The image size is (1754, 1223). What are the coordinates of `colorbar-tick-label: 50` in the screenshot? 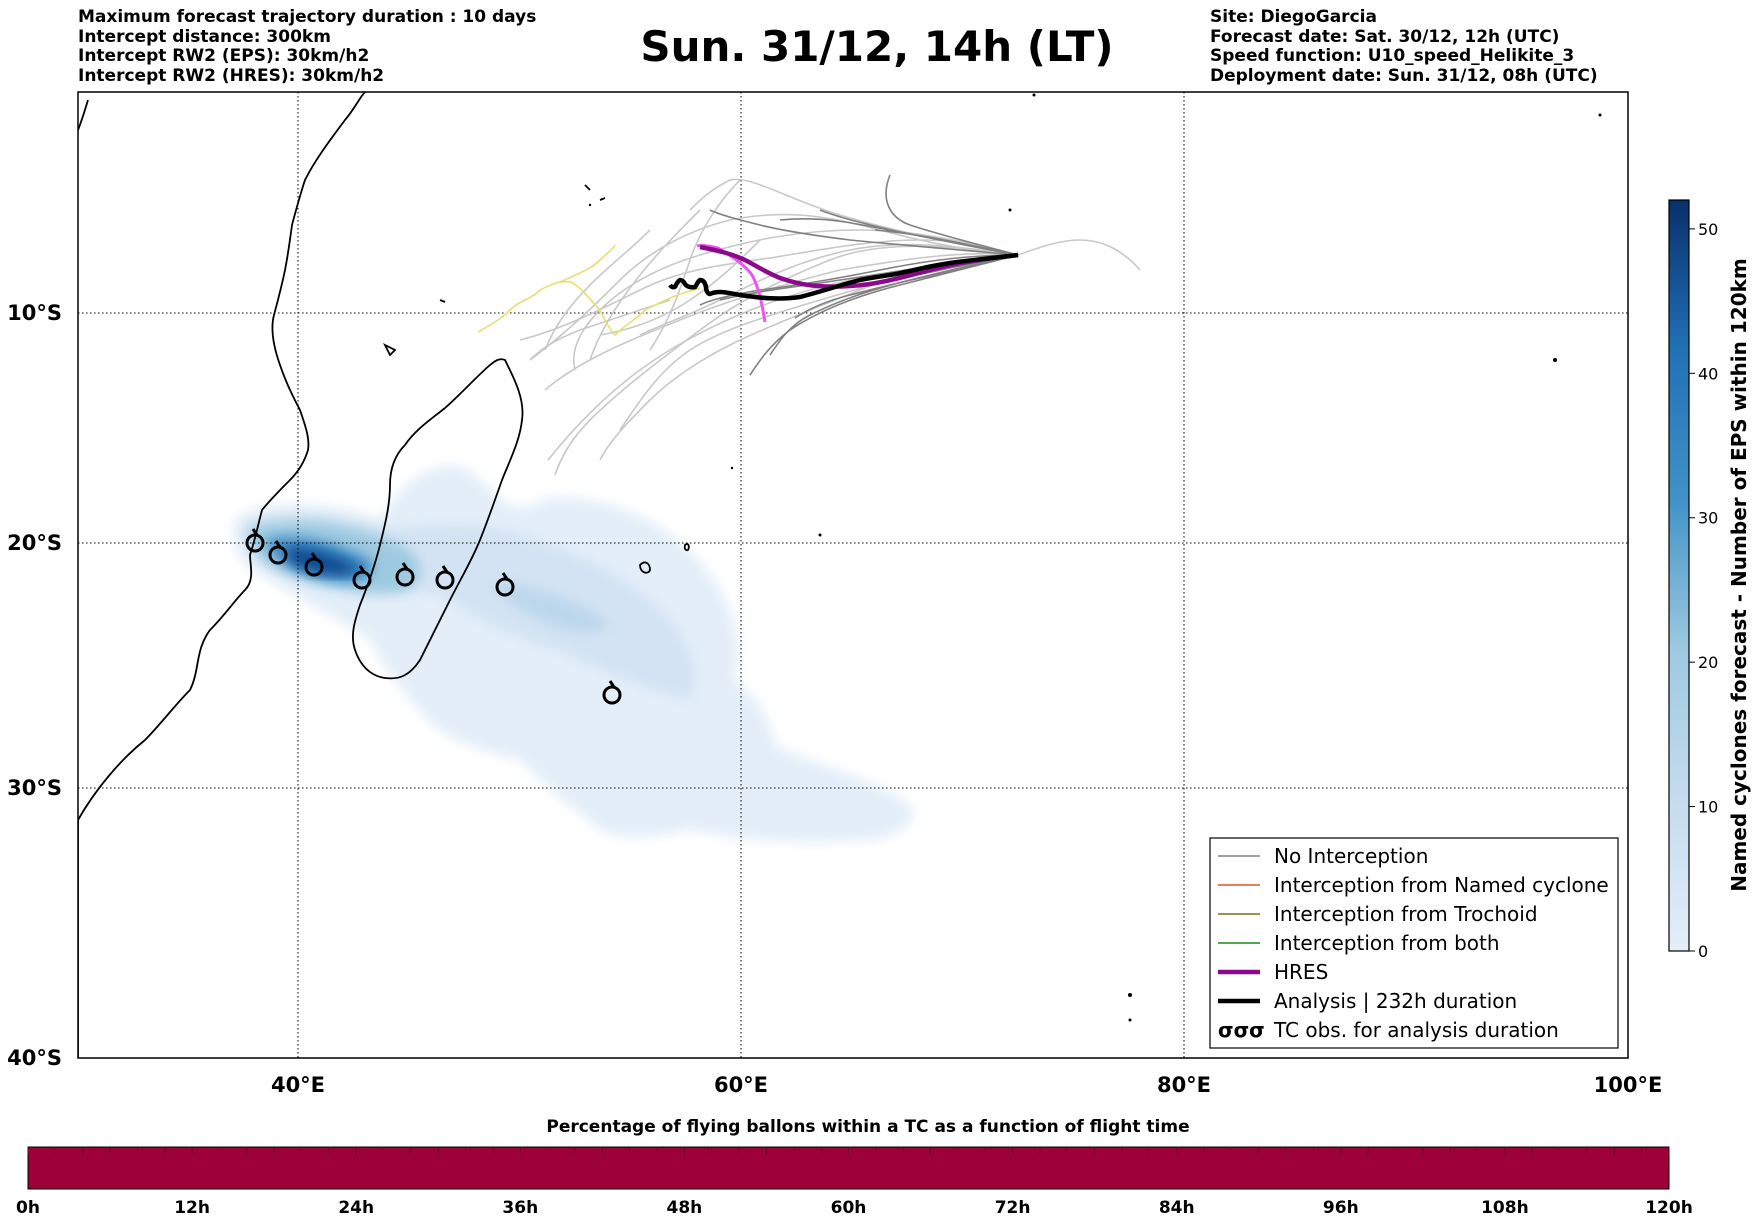 It's located at (1708, 229).